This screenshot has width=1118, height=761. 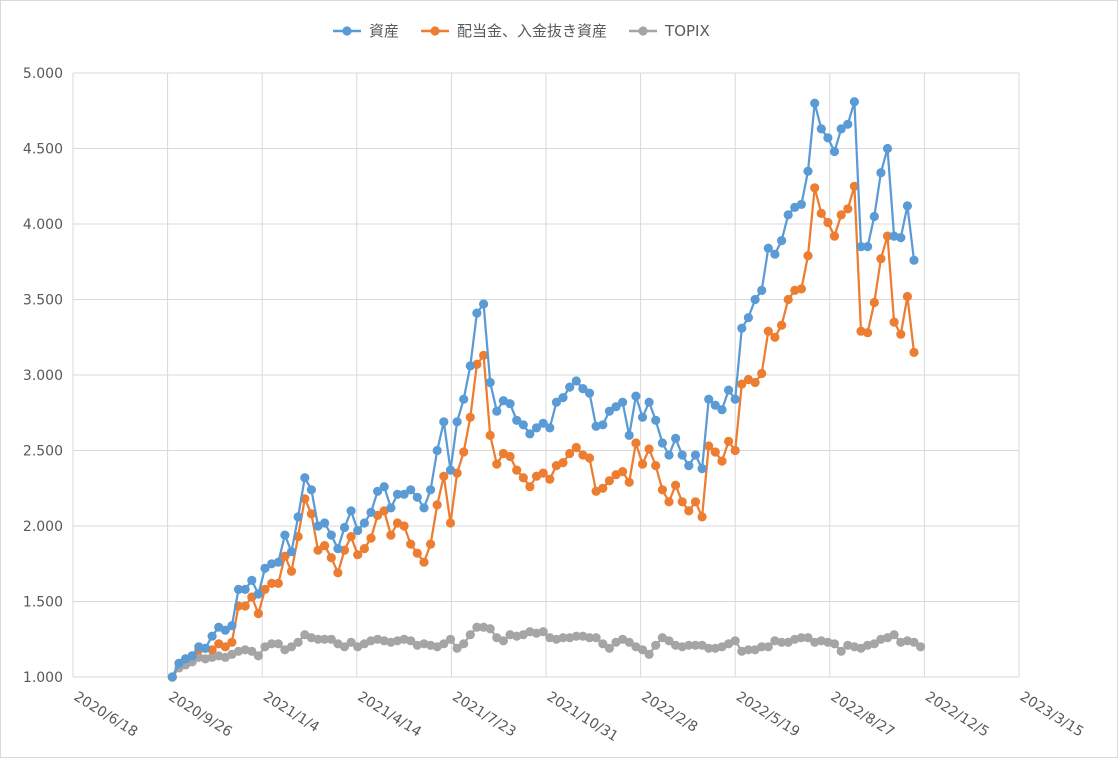 I want to click on x-tick-label: 2021/4/14, so click(x=389, y=715).